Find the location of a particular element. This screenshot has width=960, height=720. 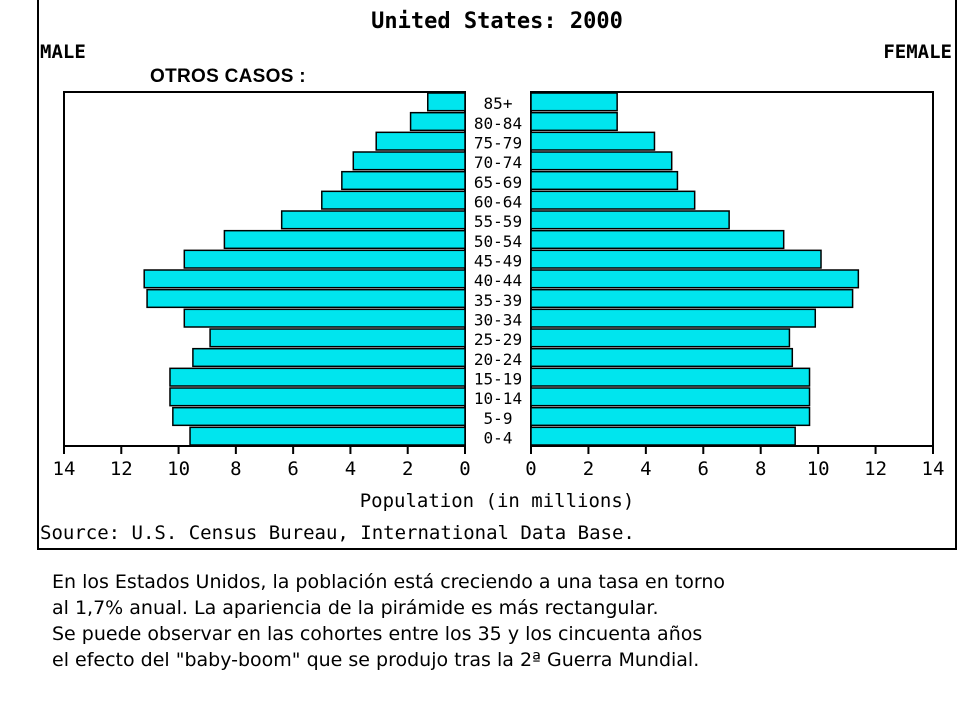

age-group-label: 5-9 is located at coordinates (498, 418).